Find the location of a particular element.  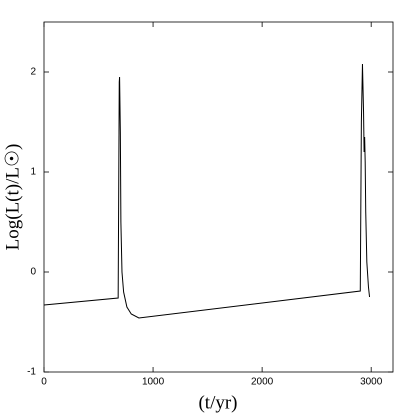

x-tick-label: 1000 is located at coordinates (153, 382).